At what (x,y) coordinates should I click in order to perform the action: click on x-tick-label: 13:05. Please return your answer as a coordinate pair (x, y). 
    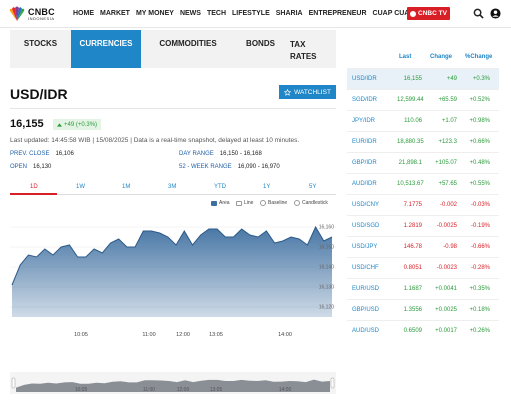
    Looking at the image, I should click on (216, 335).